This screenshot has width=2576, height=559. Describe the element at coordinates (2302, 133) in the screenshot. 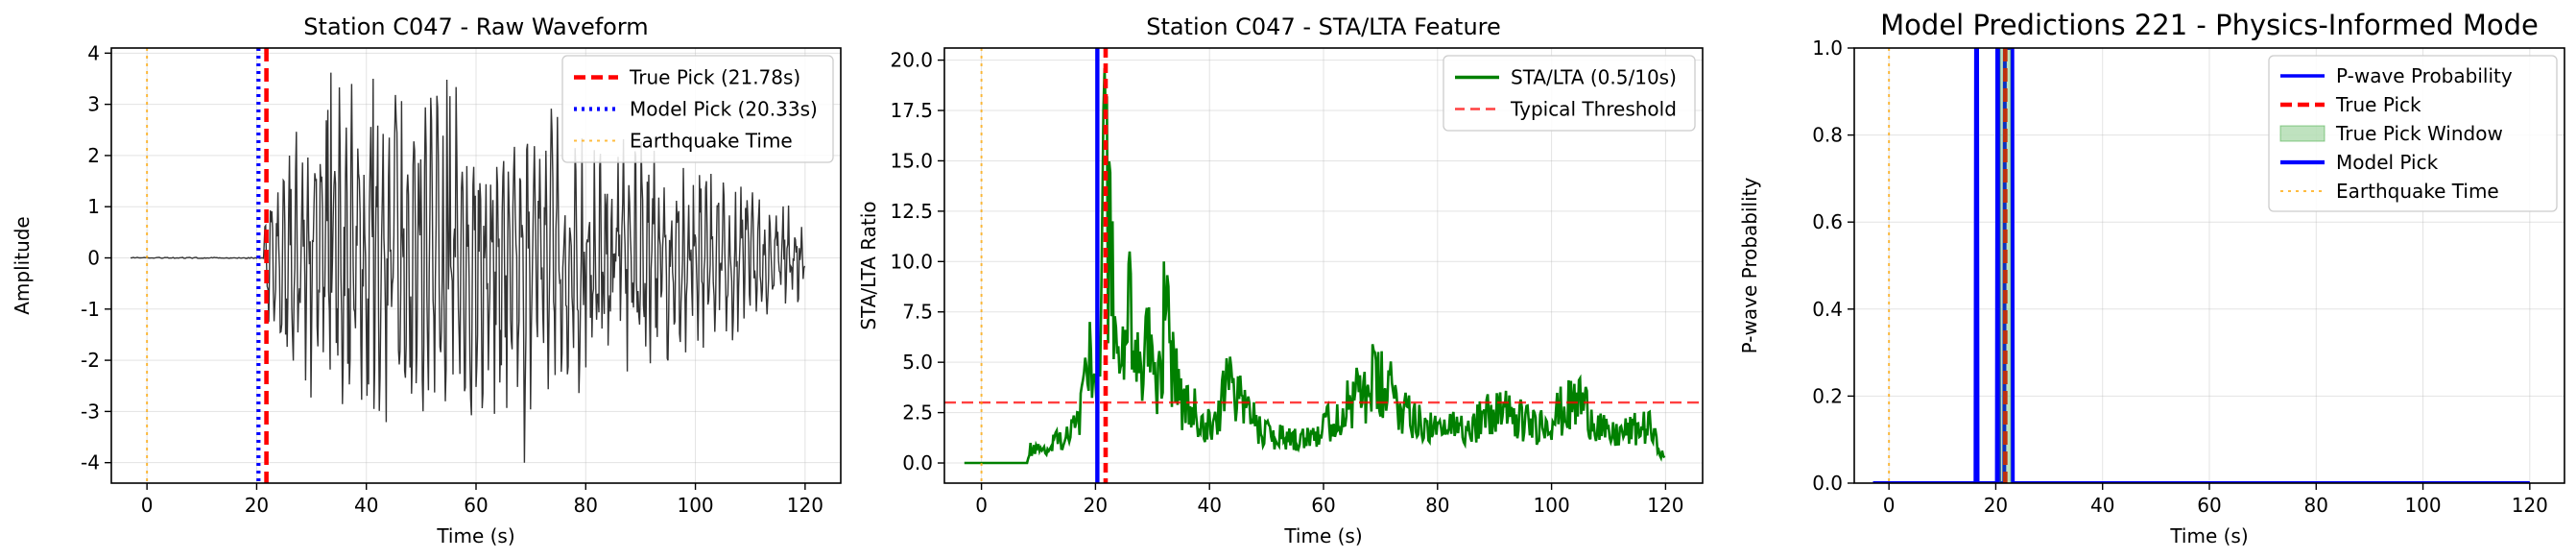

I see `legend-swatch` at that location.